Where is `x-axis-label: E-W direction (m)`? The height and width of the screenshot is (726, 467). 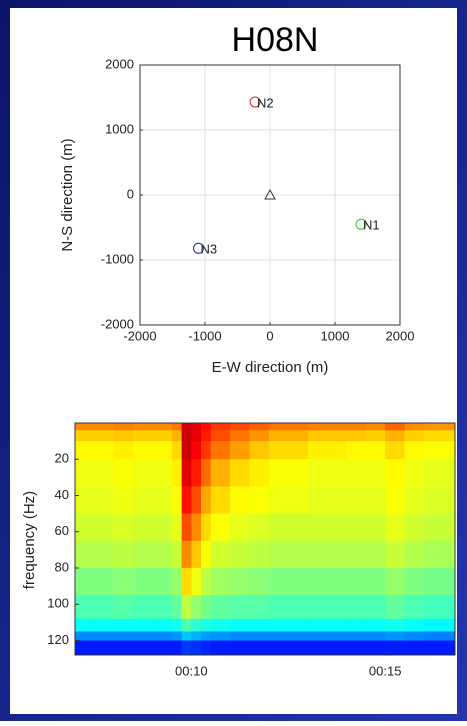
x-axis-label: E-W direction (m) is located at coordinates (270, 367).